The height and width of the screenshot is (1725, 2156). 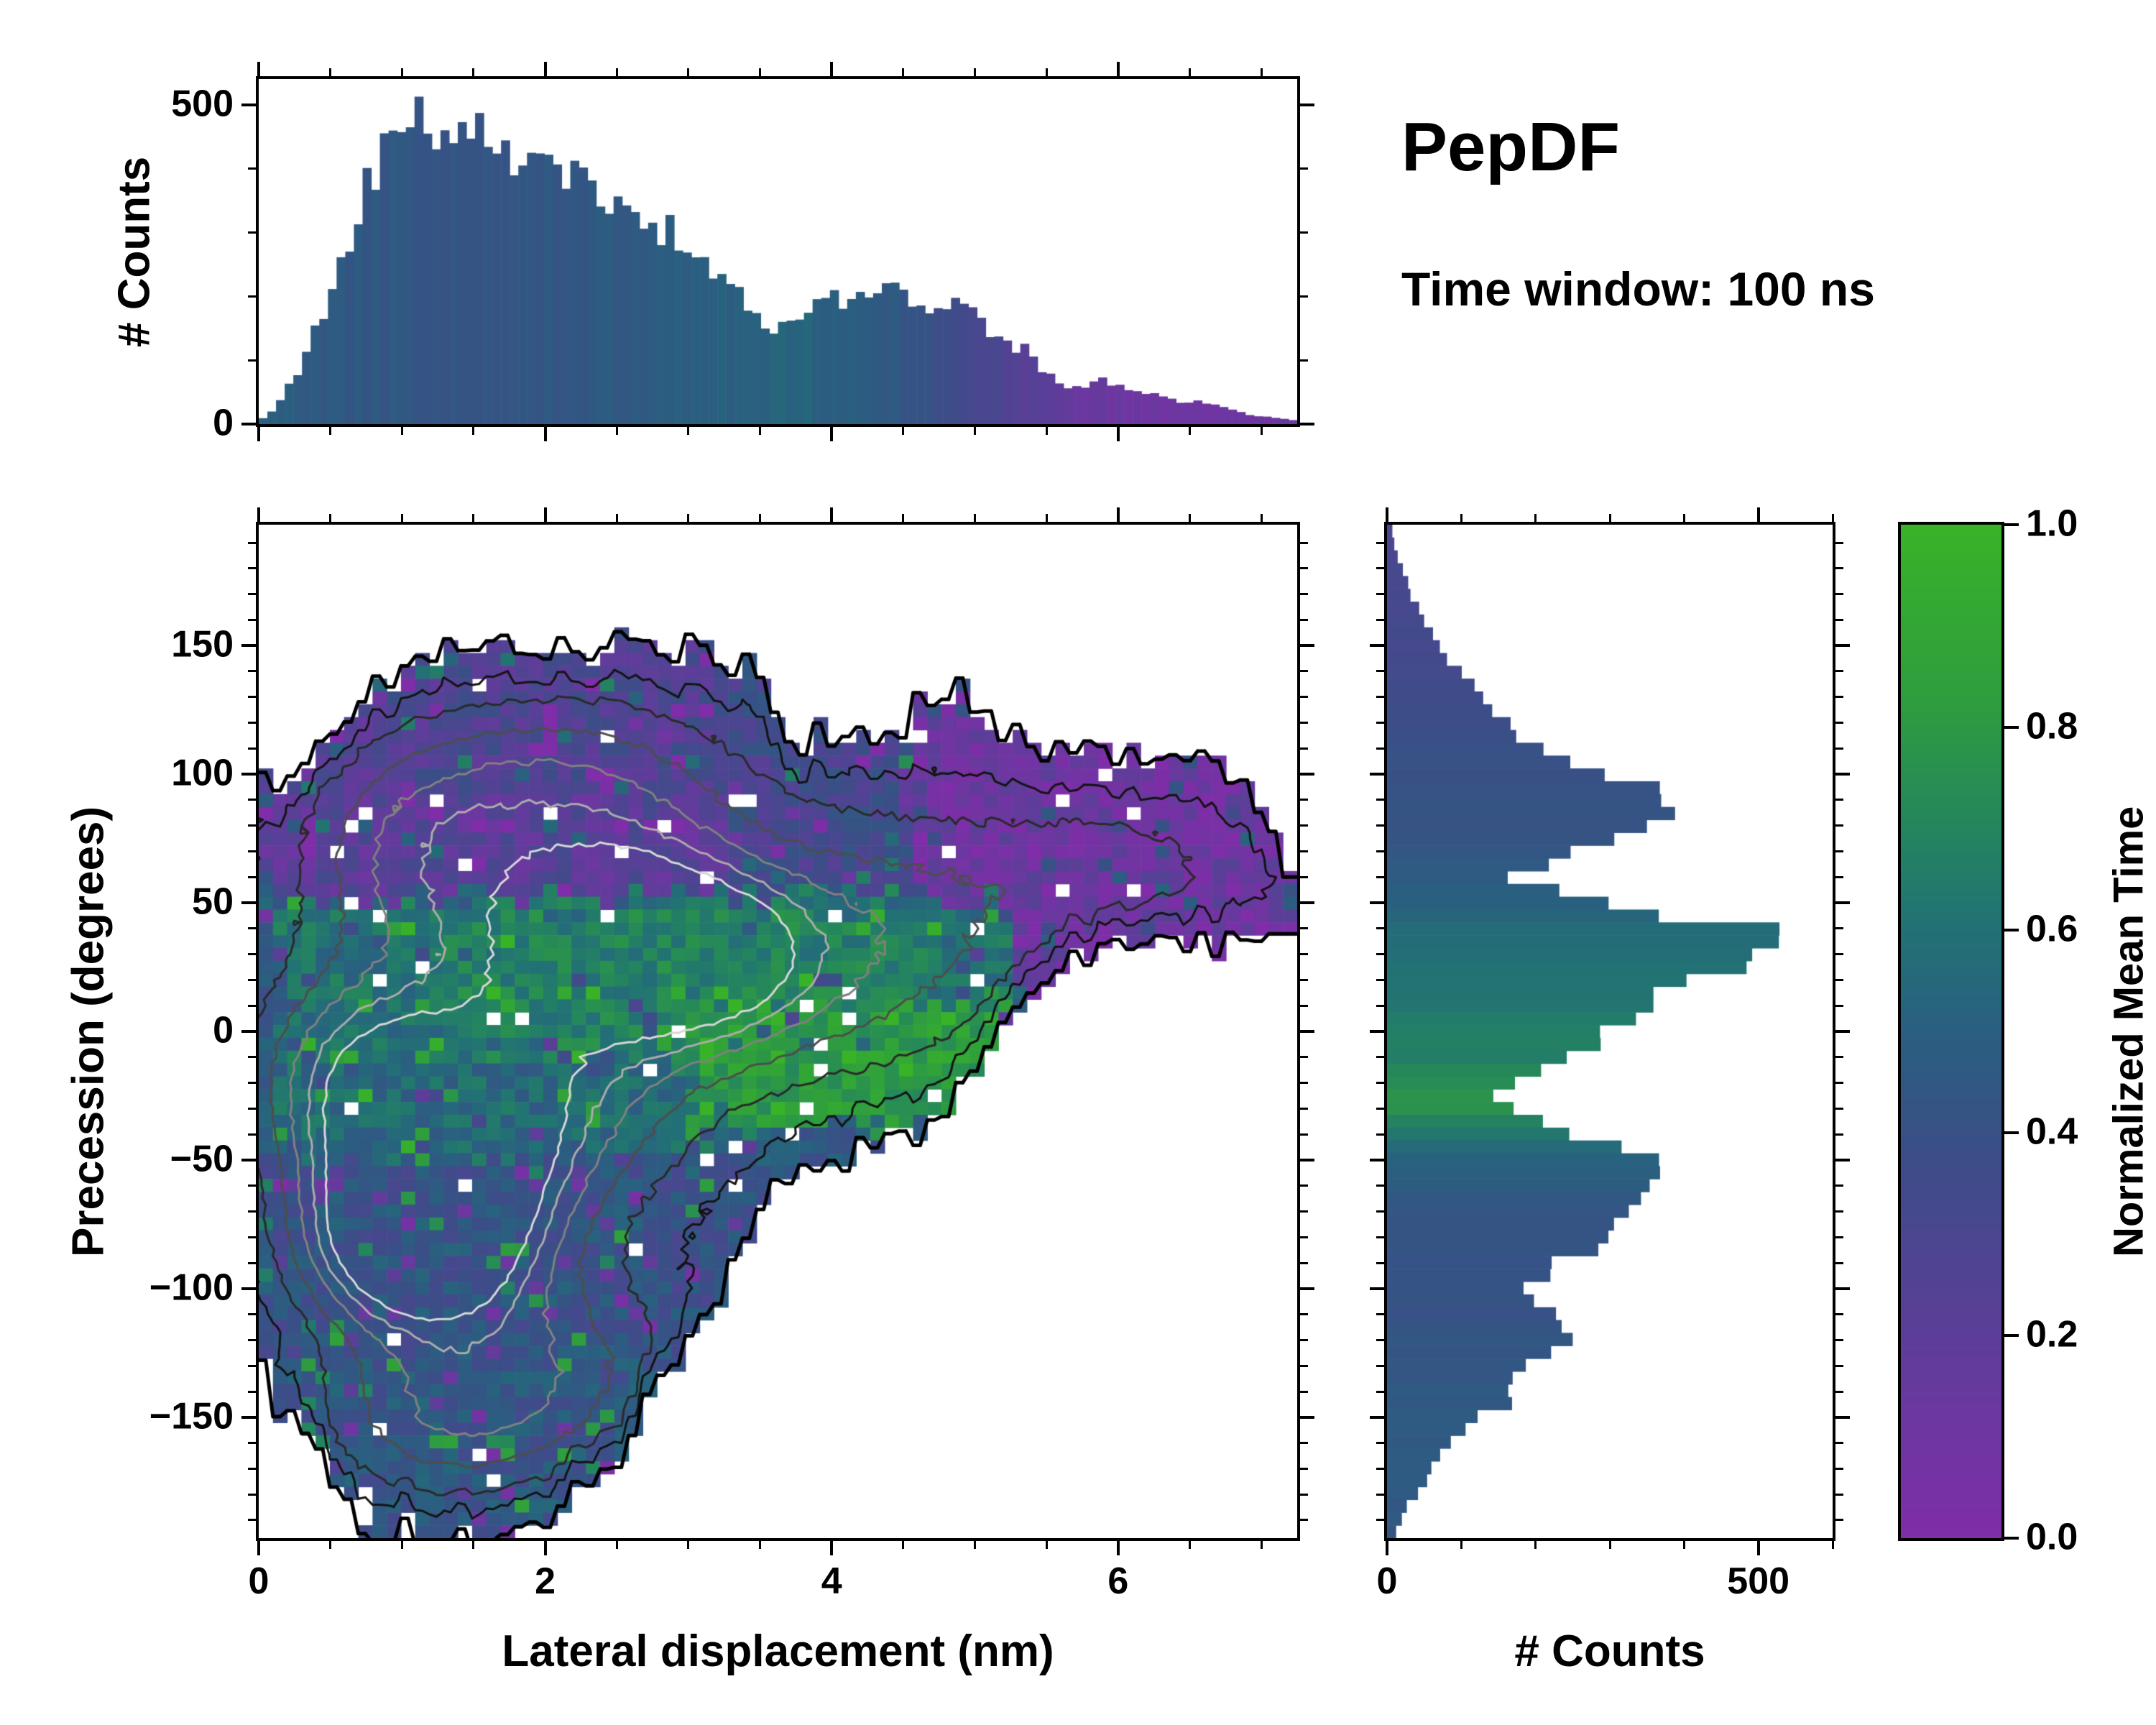 I want to click on right-histogram-canvas, so click(x=1610, y=1031).